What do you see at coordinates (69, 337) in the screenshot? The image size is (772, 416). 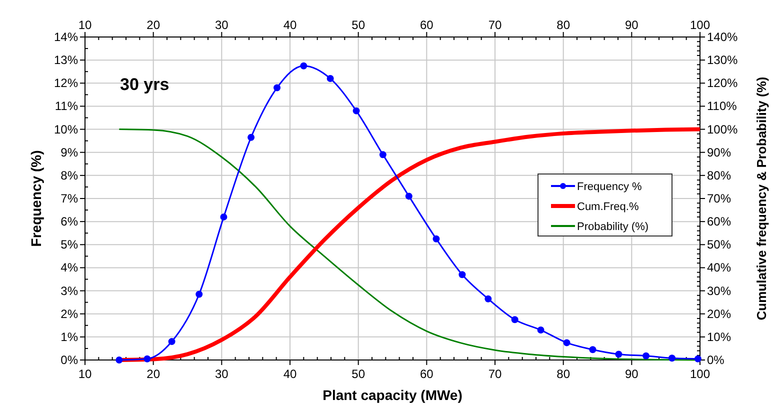 I see `y-tick-label: 1%` at bounding box center [69, 337].